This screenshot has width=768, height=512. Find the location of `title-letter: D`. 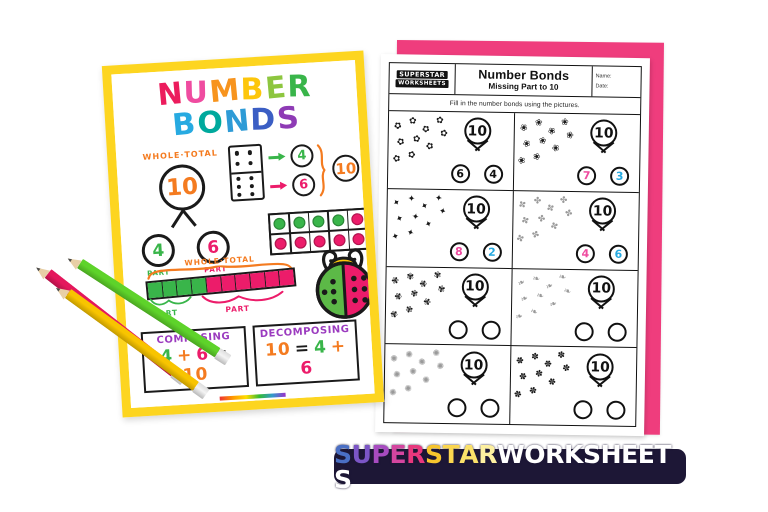

title-letter: D is located at coordinates (264, 120).